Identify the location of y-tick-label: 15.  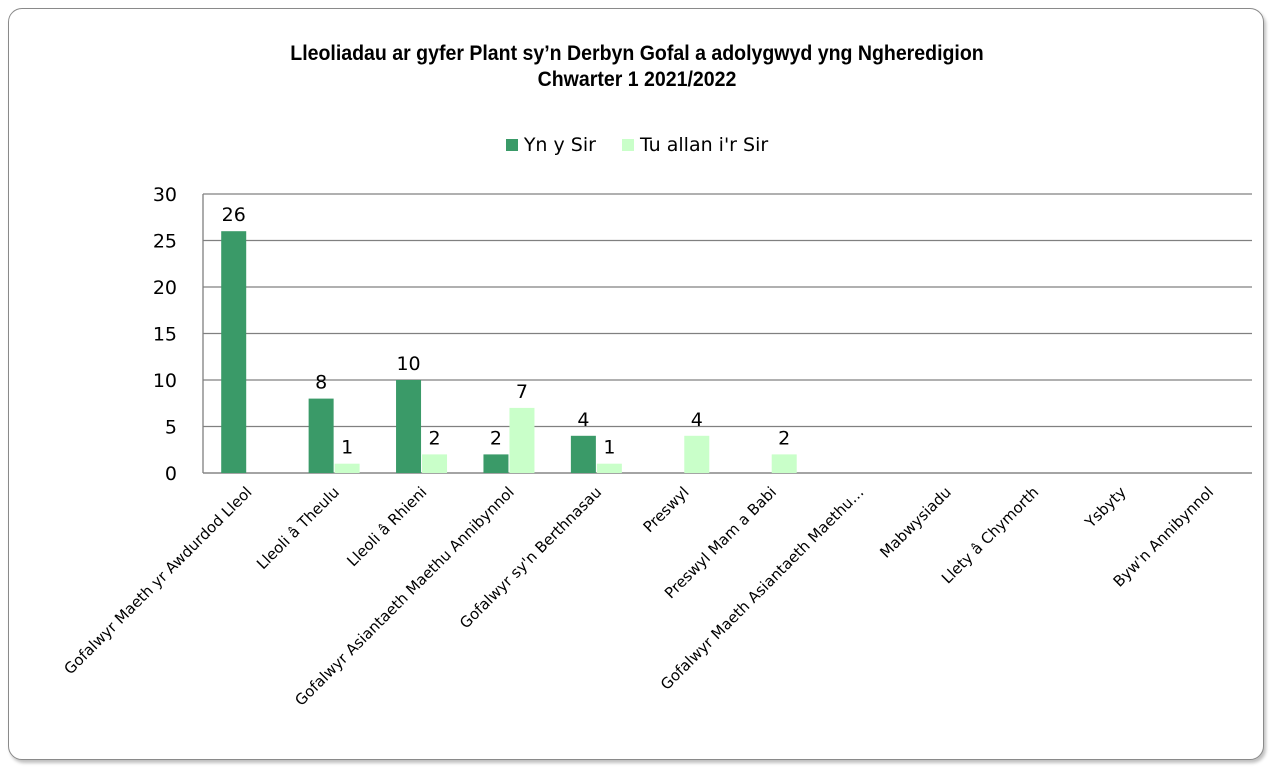
(165, 335).